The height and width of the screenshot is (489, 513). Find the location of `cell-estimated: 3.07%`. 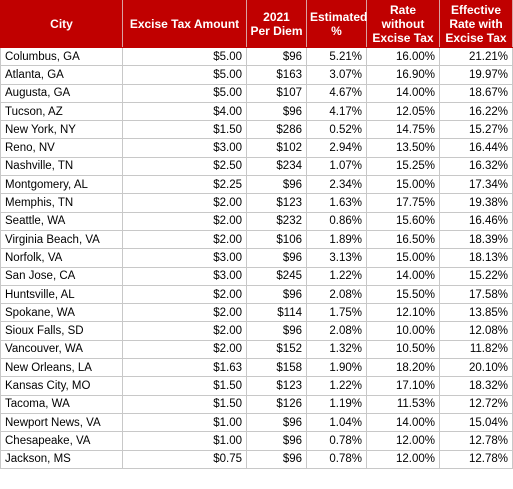

cell-estimated: 3.07% is located at coordinates (336, 75).